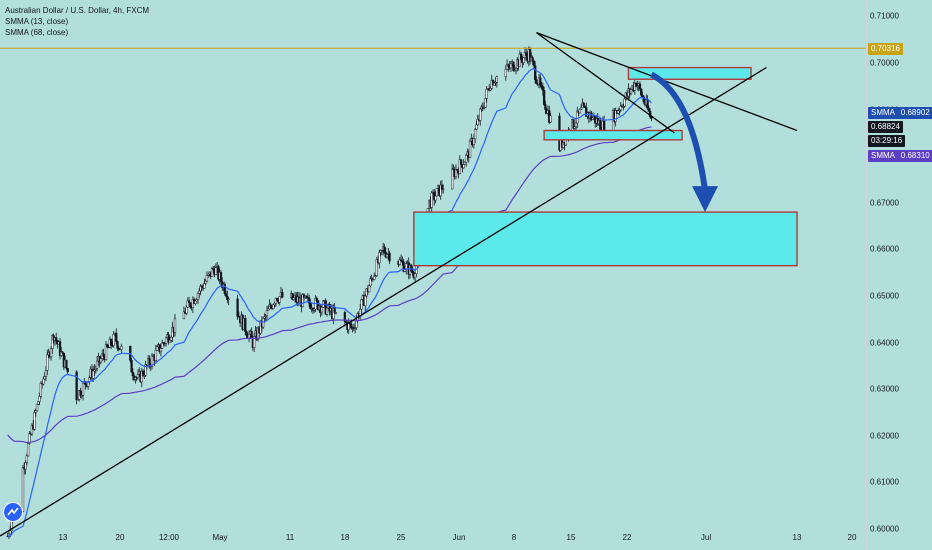  I want to click on smma68-legend: SMMA (68, close), so click(37, 32).